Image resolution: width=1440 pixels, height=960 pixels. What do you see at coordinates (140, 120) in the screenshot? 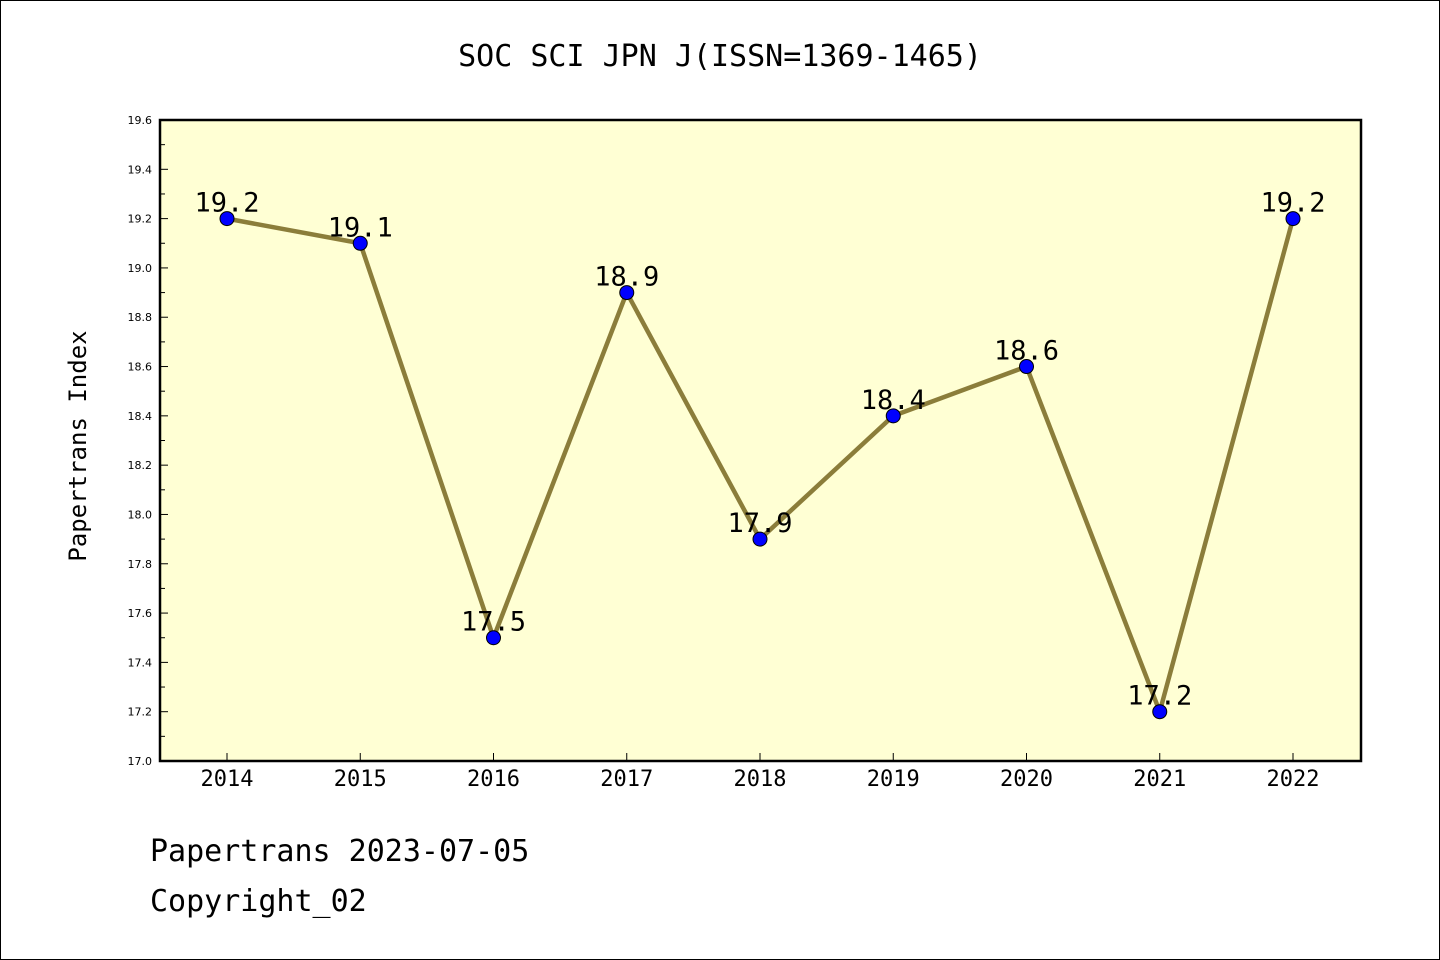
I see `y-tick-label: 19.6` at bounding box center [140, 120].